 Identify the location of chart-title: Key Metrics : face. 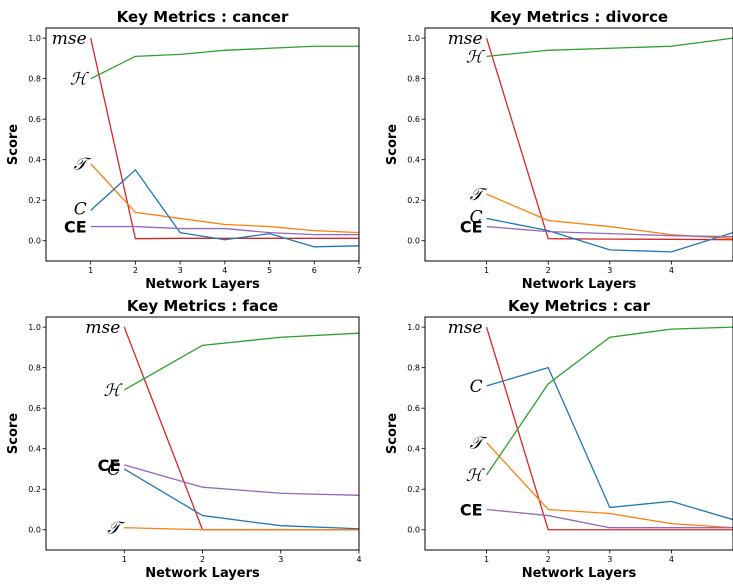
(202, 306).